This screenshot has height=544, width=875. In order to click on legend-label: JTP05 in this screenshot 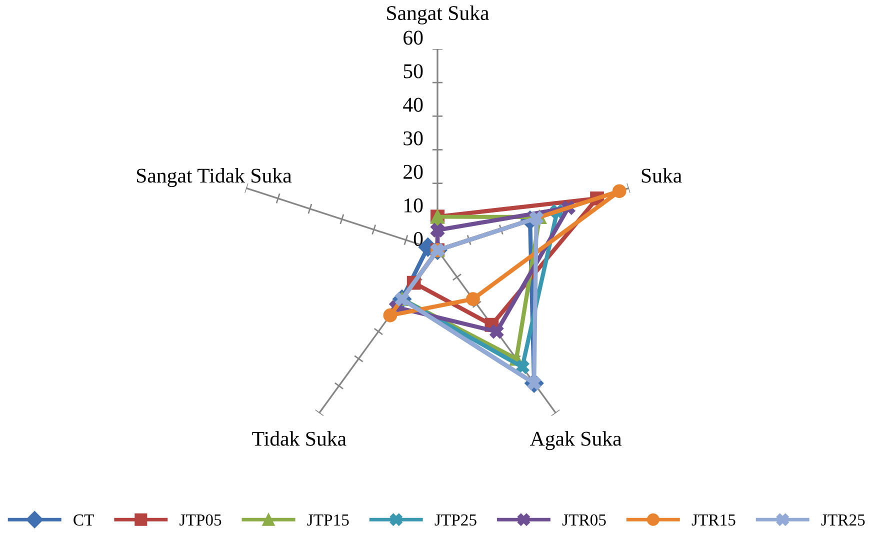, I will do `click(201, 520)`.